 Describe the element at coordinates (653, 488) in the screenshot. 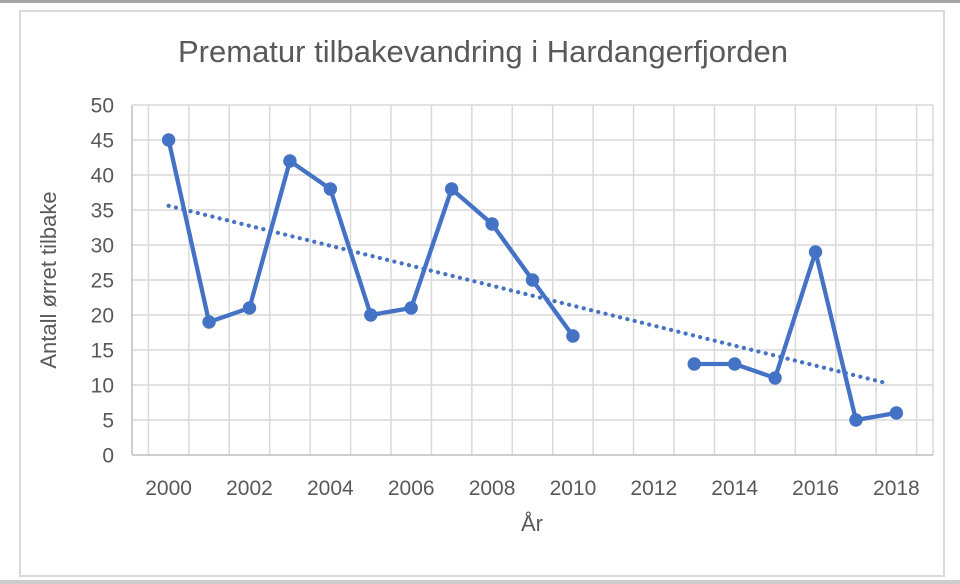

I see `x-tick-label: 2012` at that location.